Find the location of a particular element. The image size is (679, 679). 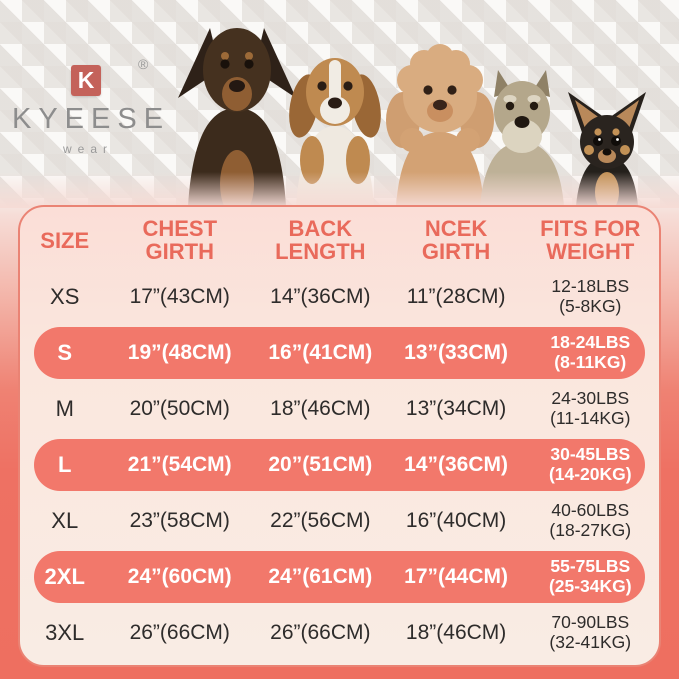

chest-girth-cell: 21”(54CM) is located at coordinates (179, 464).